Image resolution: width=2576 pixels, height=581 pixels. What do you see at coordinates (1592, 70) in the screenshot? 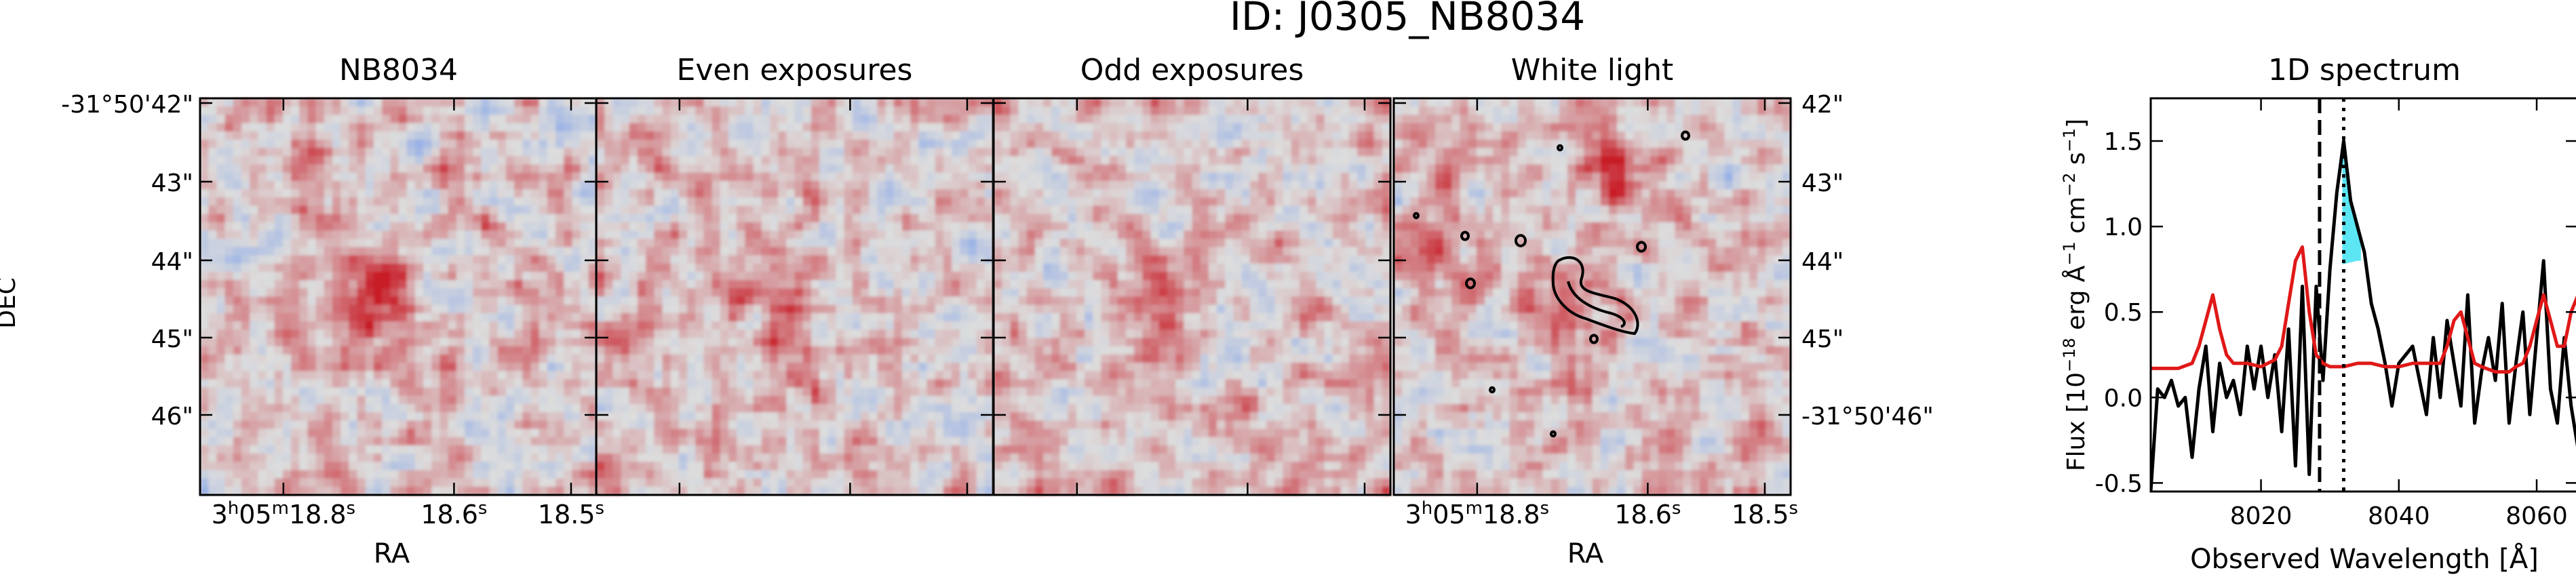
I see `panel-title: White light` at bounding box center [1592, 70].